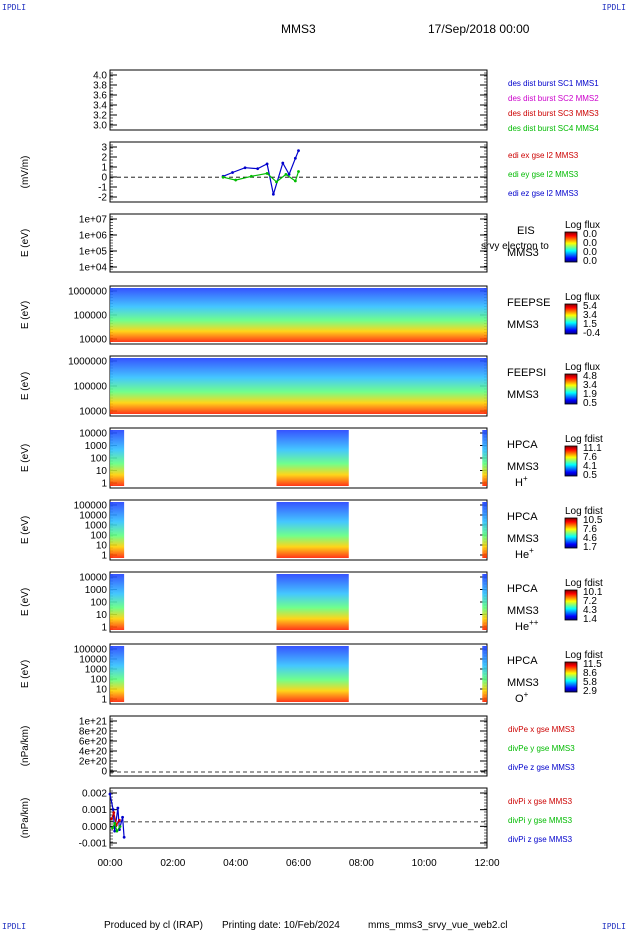 This screenshot has height=934, width=630. I want to click on tick-label-hpca_he2: 1, so click(104, 628).